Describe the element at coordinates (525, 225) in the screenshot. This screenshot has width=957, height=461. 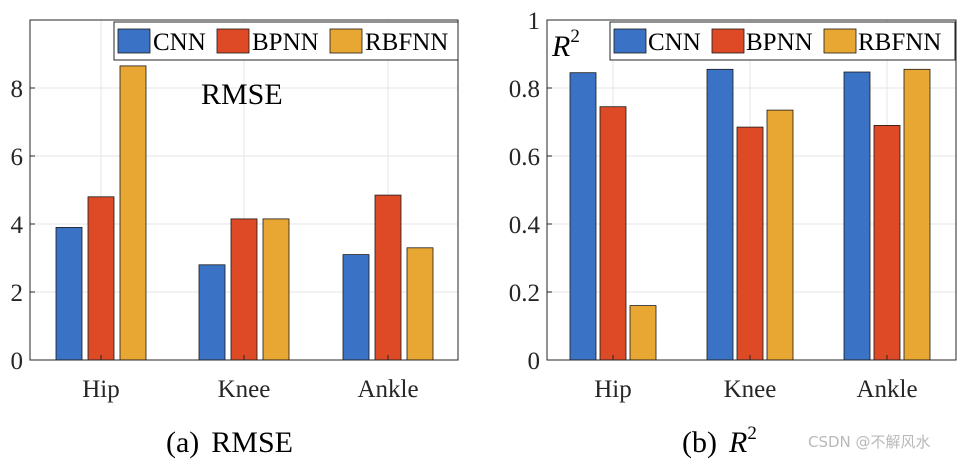
I see `r2-y-tick-label: 0.4` at that location.